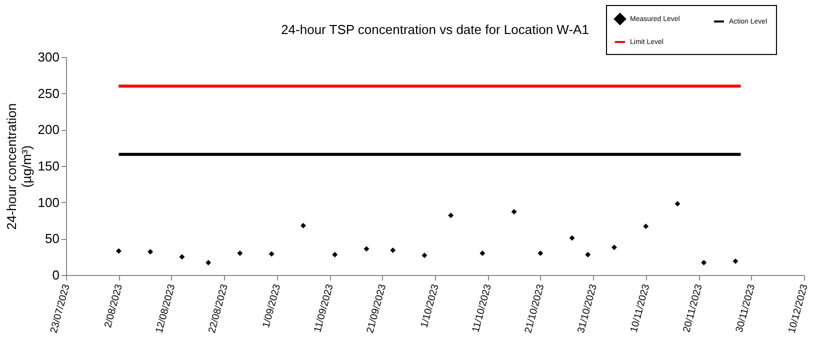  Describe the element at coordinates (114, 306) in the screenshot. I see `x-tick-label: 2/08/2023` at that location.